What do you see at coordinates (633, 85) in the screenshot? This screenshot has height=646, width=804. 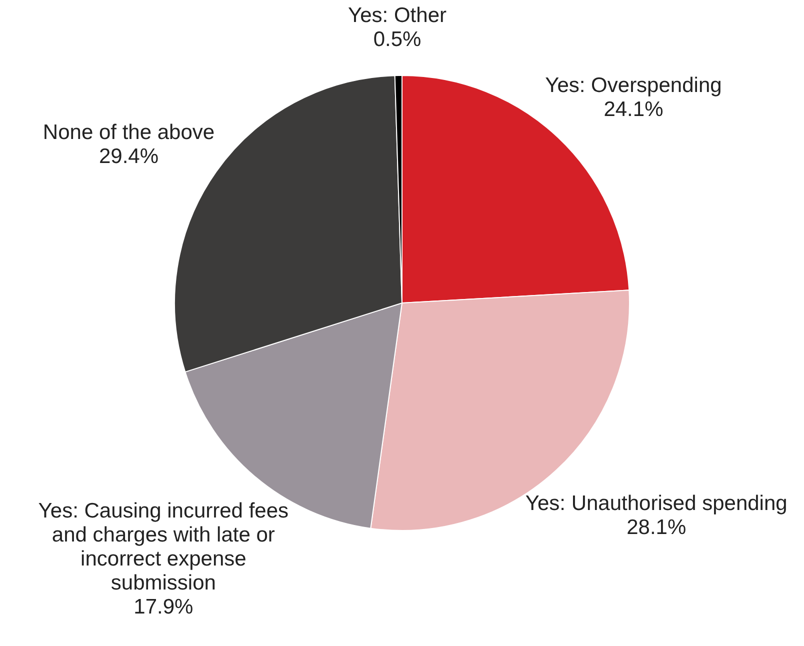 I see `slice-label: Yes: Overspending` at bounding box center [633, 85].